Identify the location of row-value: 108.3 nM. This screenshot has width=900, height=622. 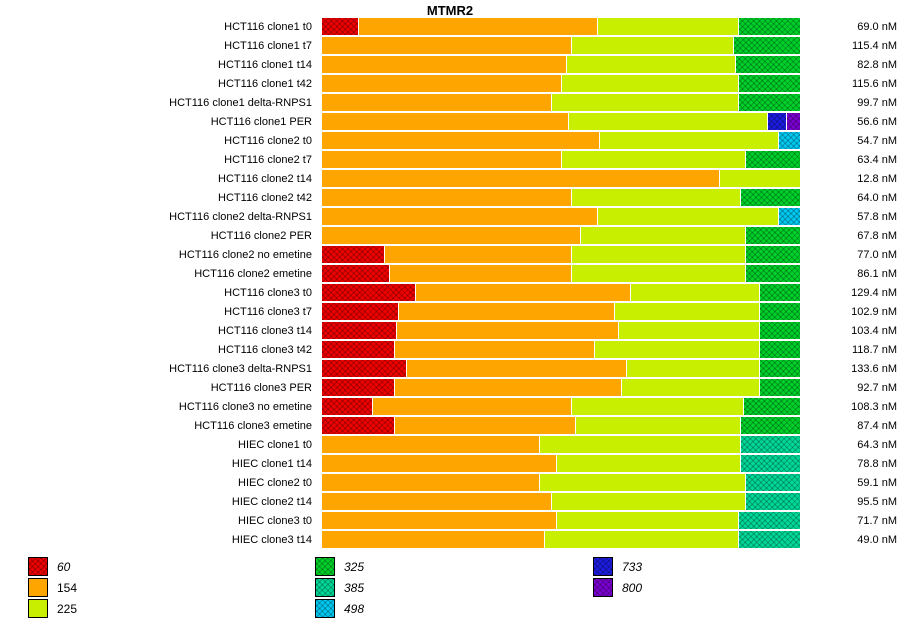
(874, 406).